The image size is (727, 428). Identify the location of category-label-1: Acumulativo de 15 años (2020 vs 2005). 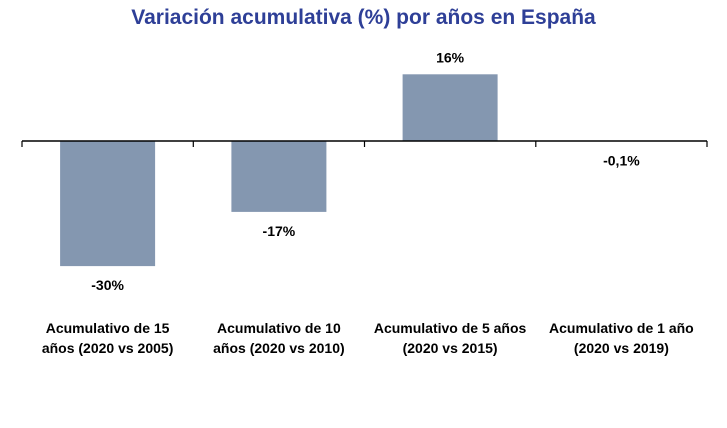
(108, 338).